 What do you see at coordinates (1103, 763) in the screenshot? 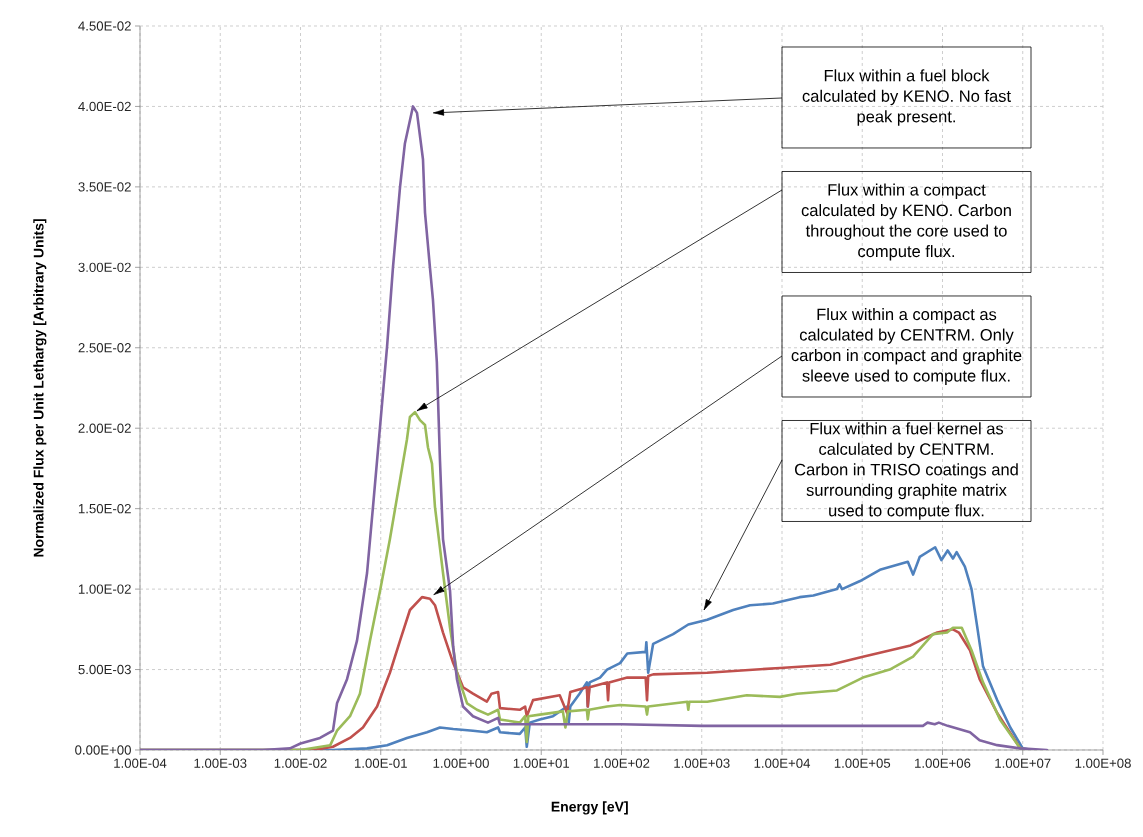
I see `x-tick-label: 1.00E+08` at bounding box center [1103, 763].